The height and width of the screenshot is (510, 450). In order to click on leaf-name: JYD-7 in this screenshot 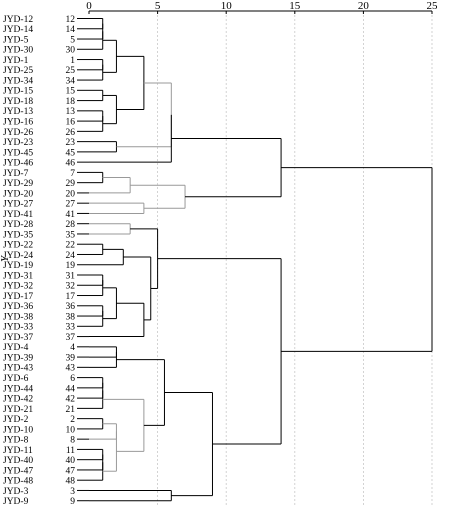, I will do `click(16, 174)`.